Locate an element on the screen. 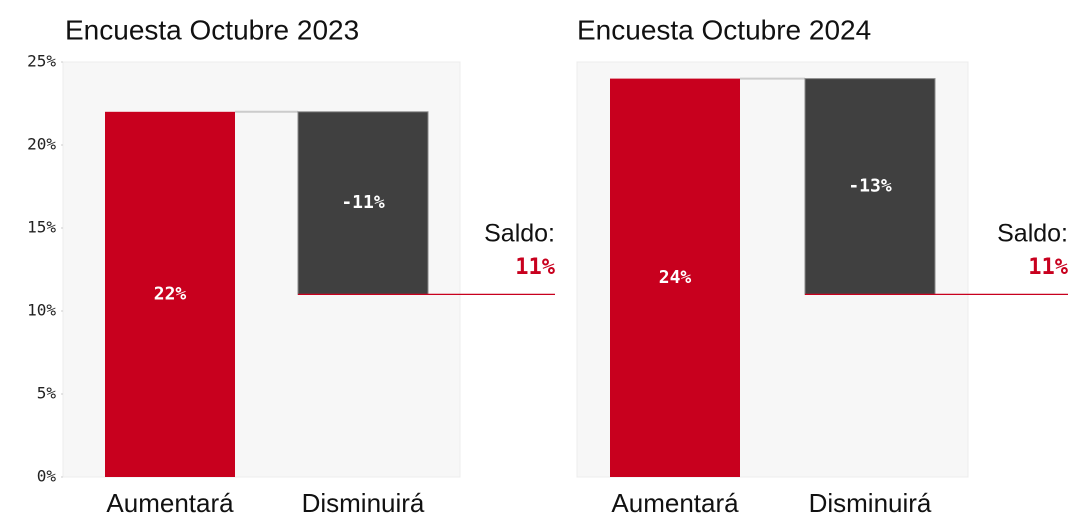 This screenshot has height=522, width=1071. value-label: 24% is located at coordinates (675, 277).